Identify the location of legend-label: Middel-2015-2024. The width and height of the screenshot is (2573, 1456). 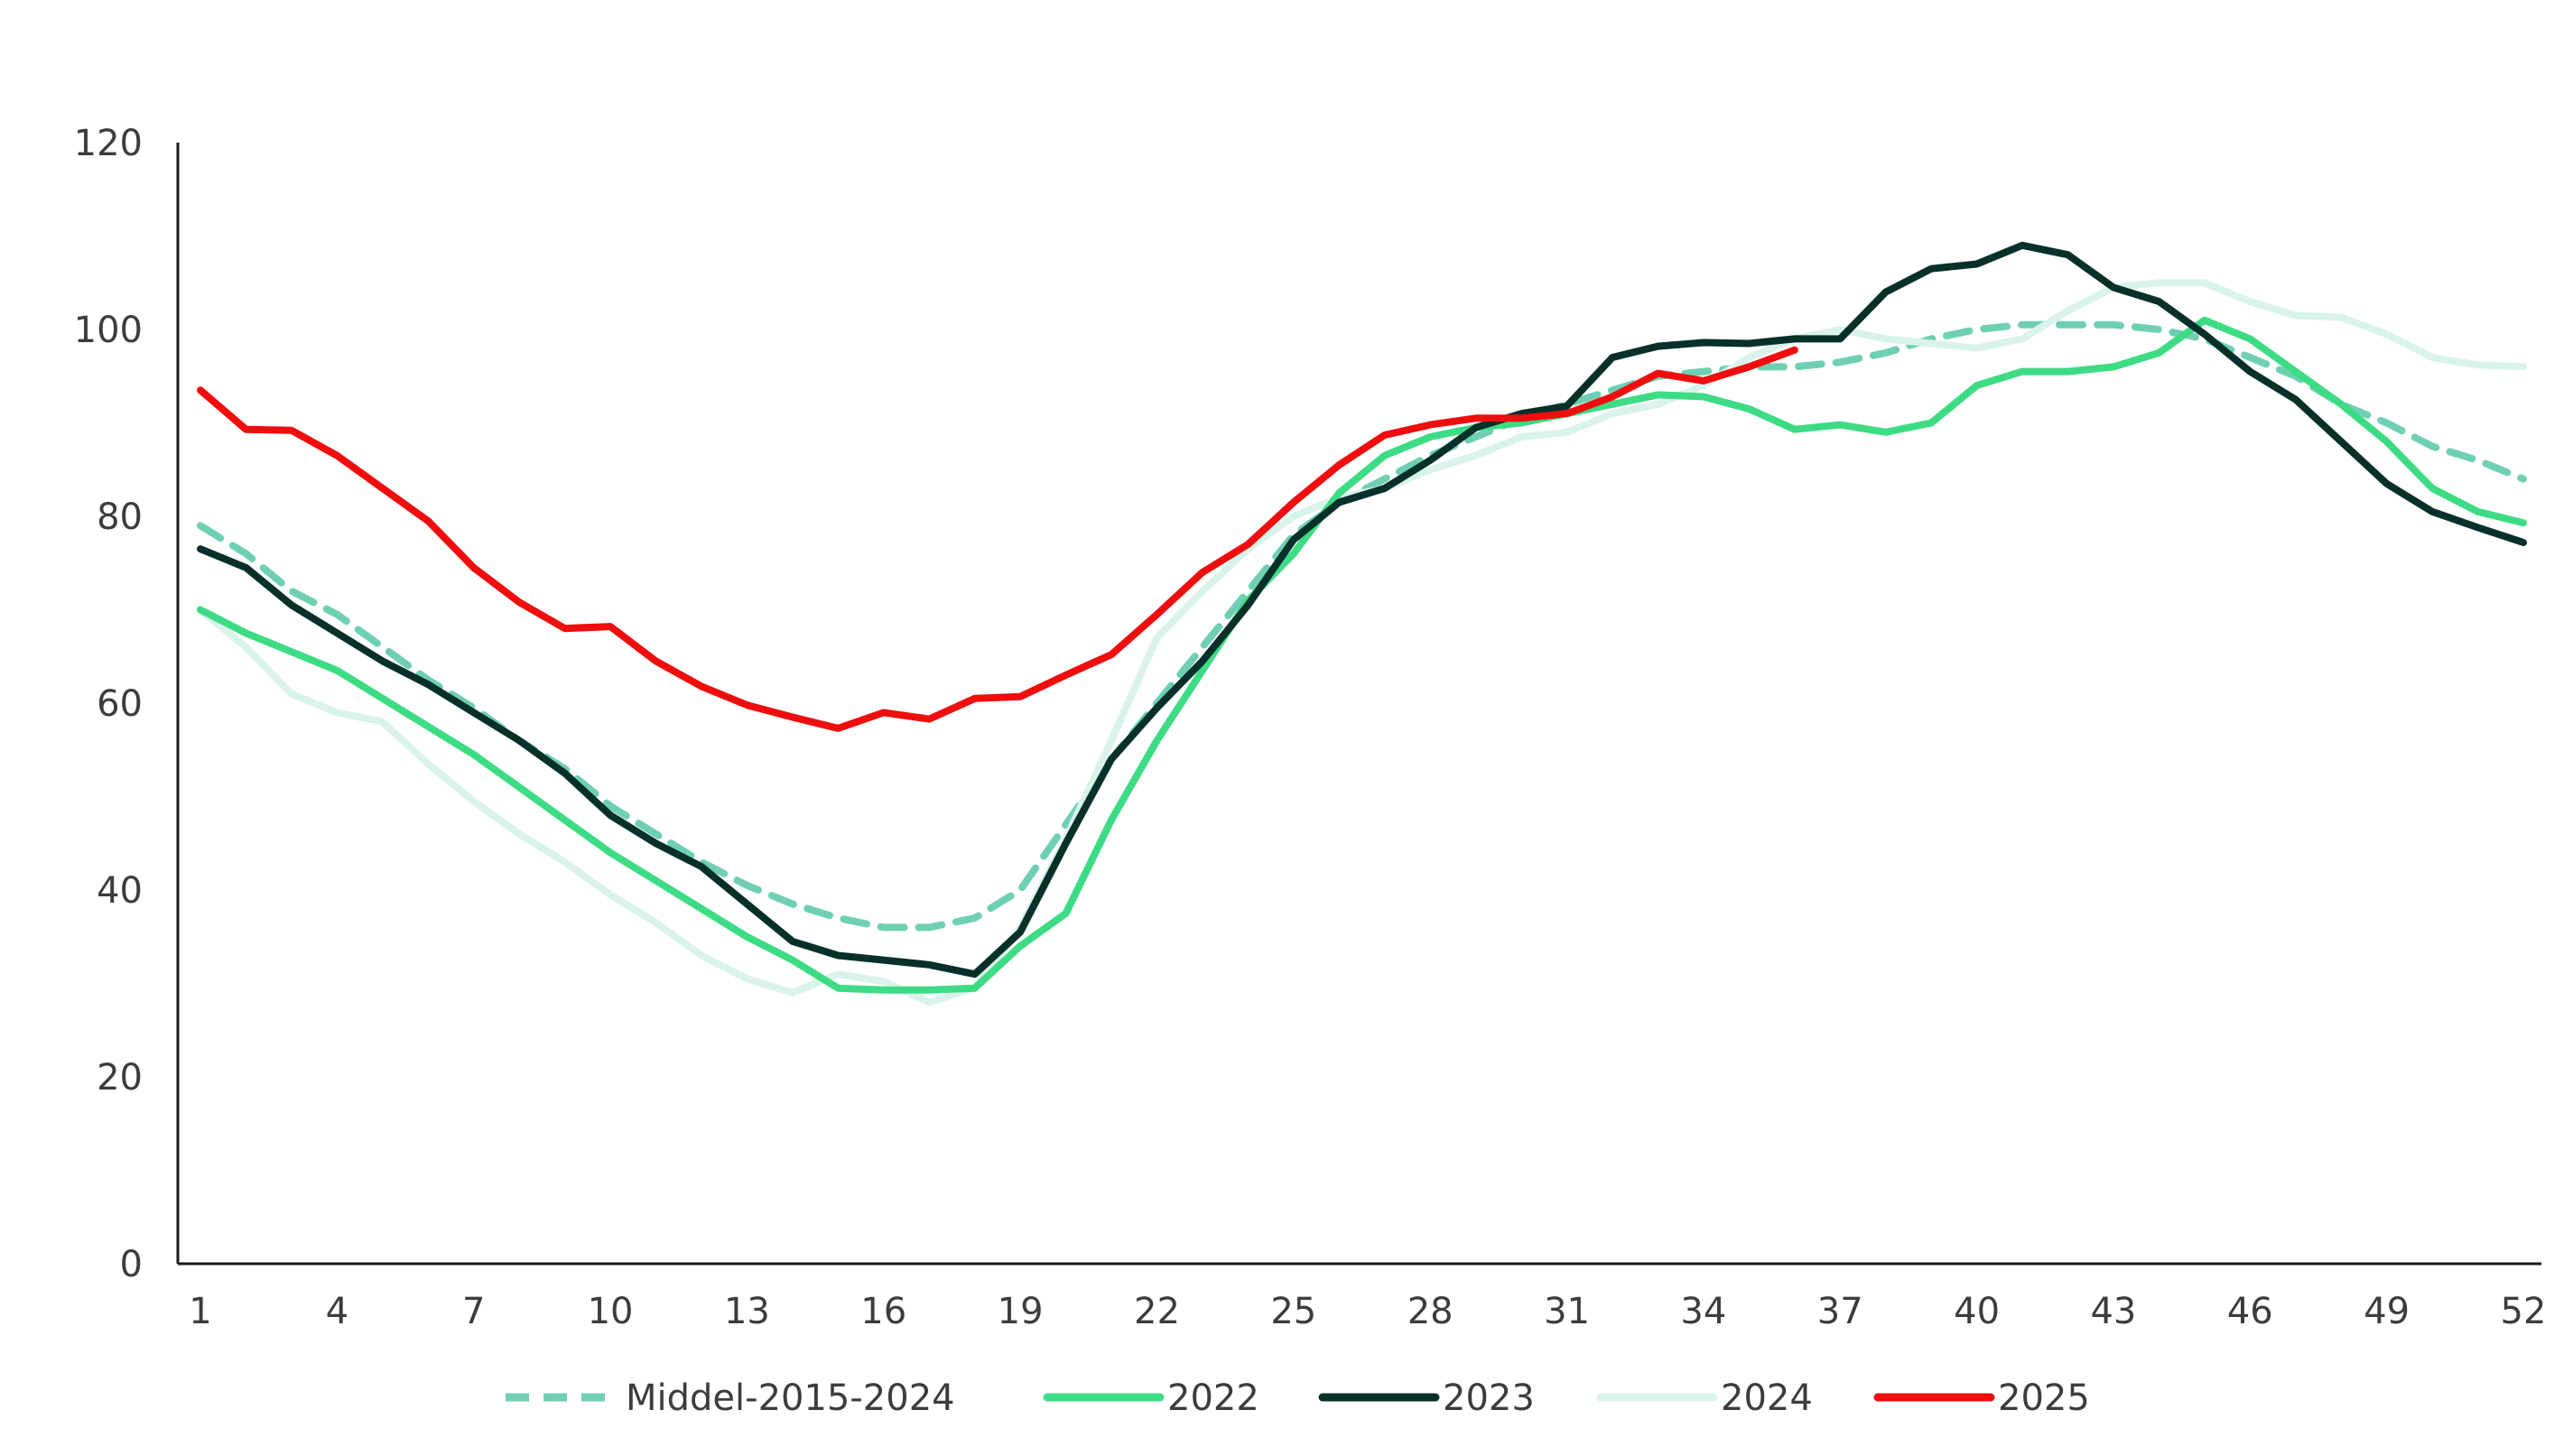
(790, 1398).